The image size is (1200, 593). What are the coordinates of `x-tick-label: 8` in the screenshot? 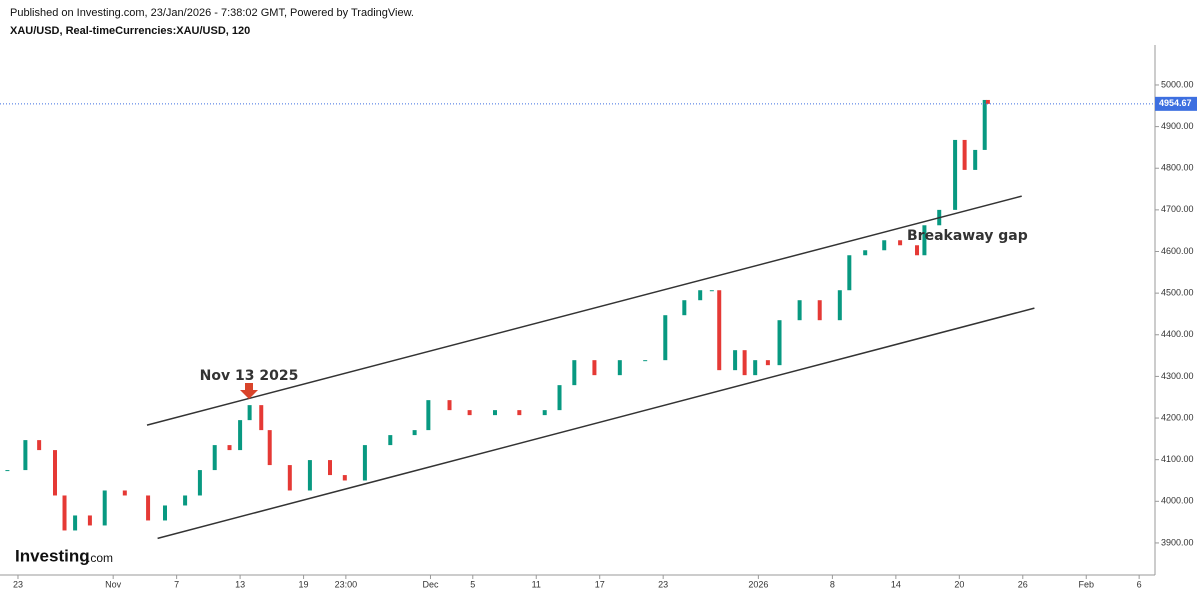 It's located at (832, 584).